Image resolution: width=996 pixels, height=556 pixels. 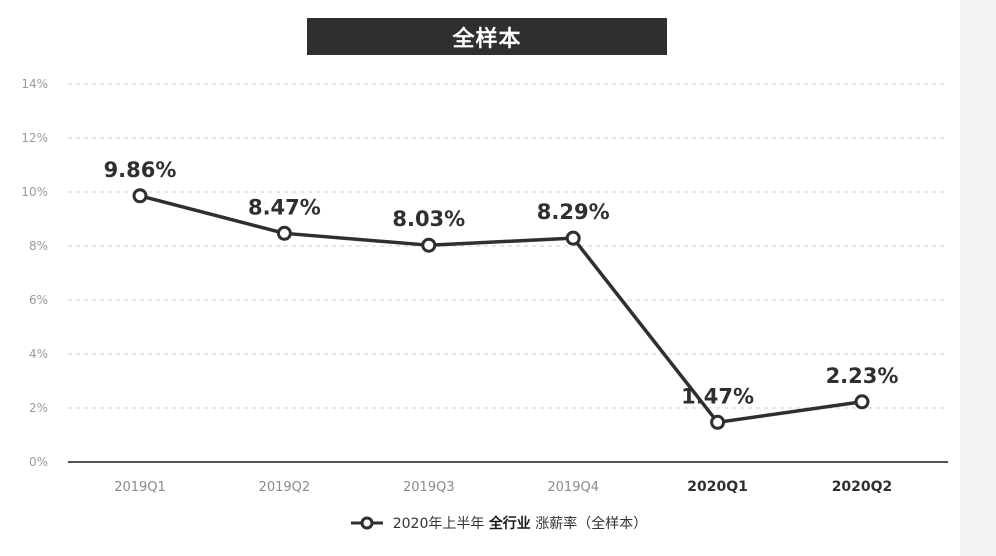 I want to click on legend: 2020年上半年 全行业 涨薪率（全样本）, so click(x=498, y=523).